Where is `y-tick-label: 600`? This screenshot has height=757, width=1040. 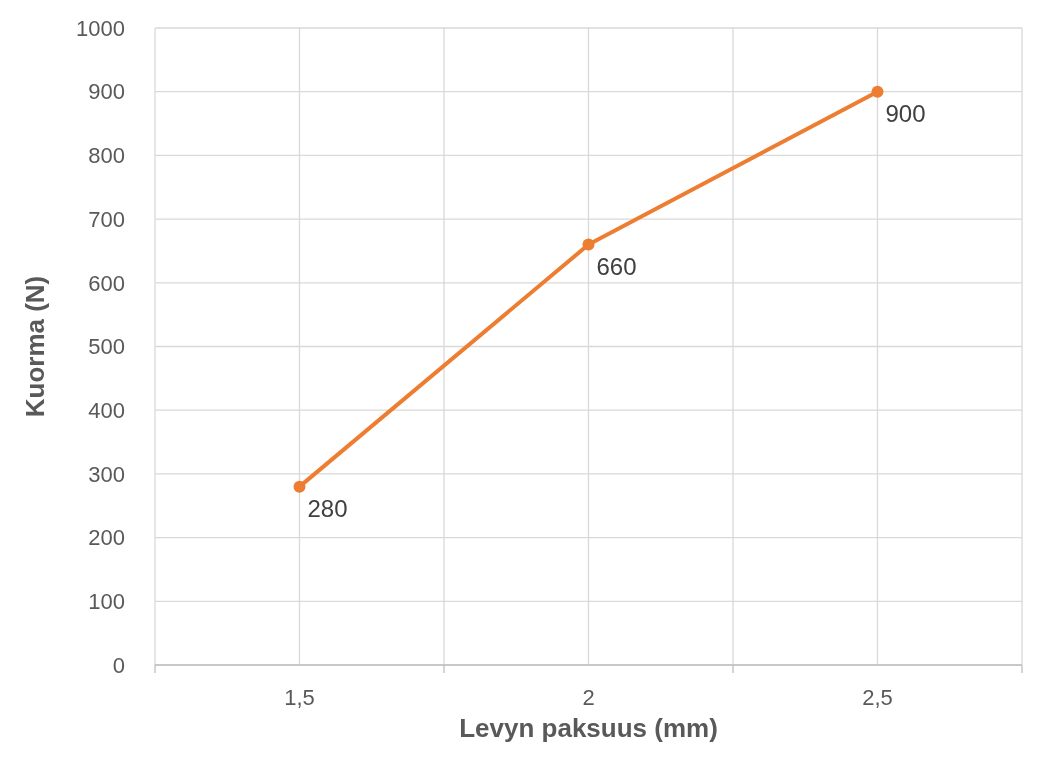 y-tick-label: 600 is located at coordinates (106, 283).